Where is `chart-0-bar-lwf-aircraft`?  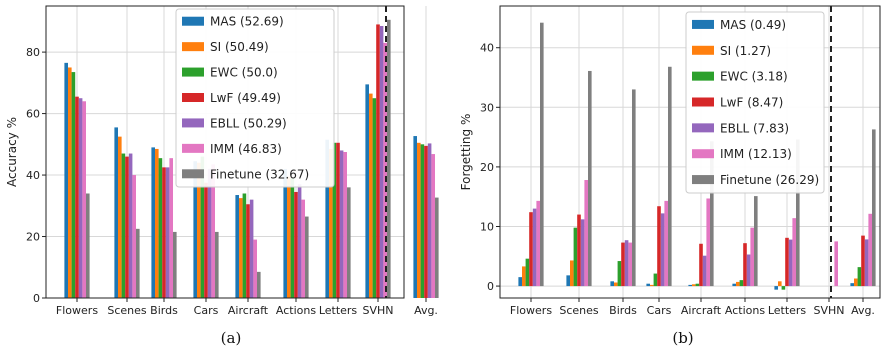 chart-0-bar-lwf-aircraft is located at coordinates (248, 251).